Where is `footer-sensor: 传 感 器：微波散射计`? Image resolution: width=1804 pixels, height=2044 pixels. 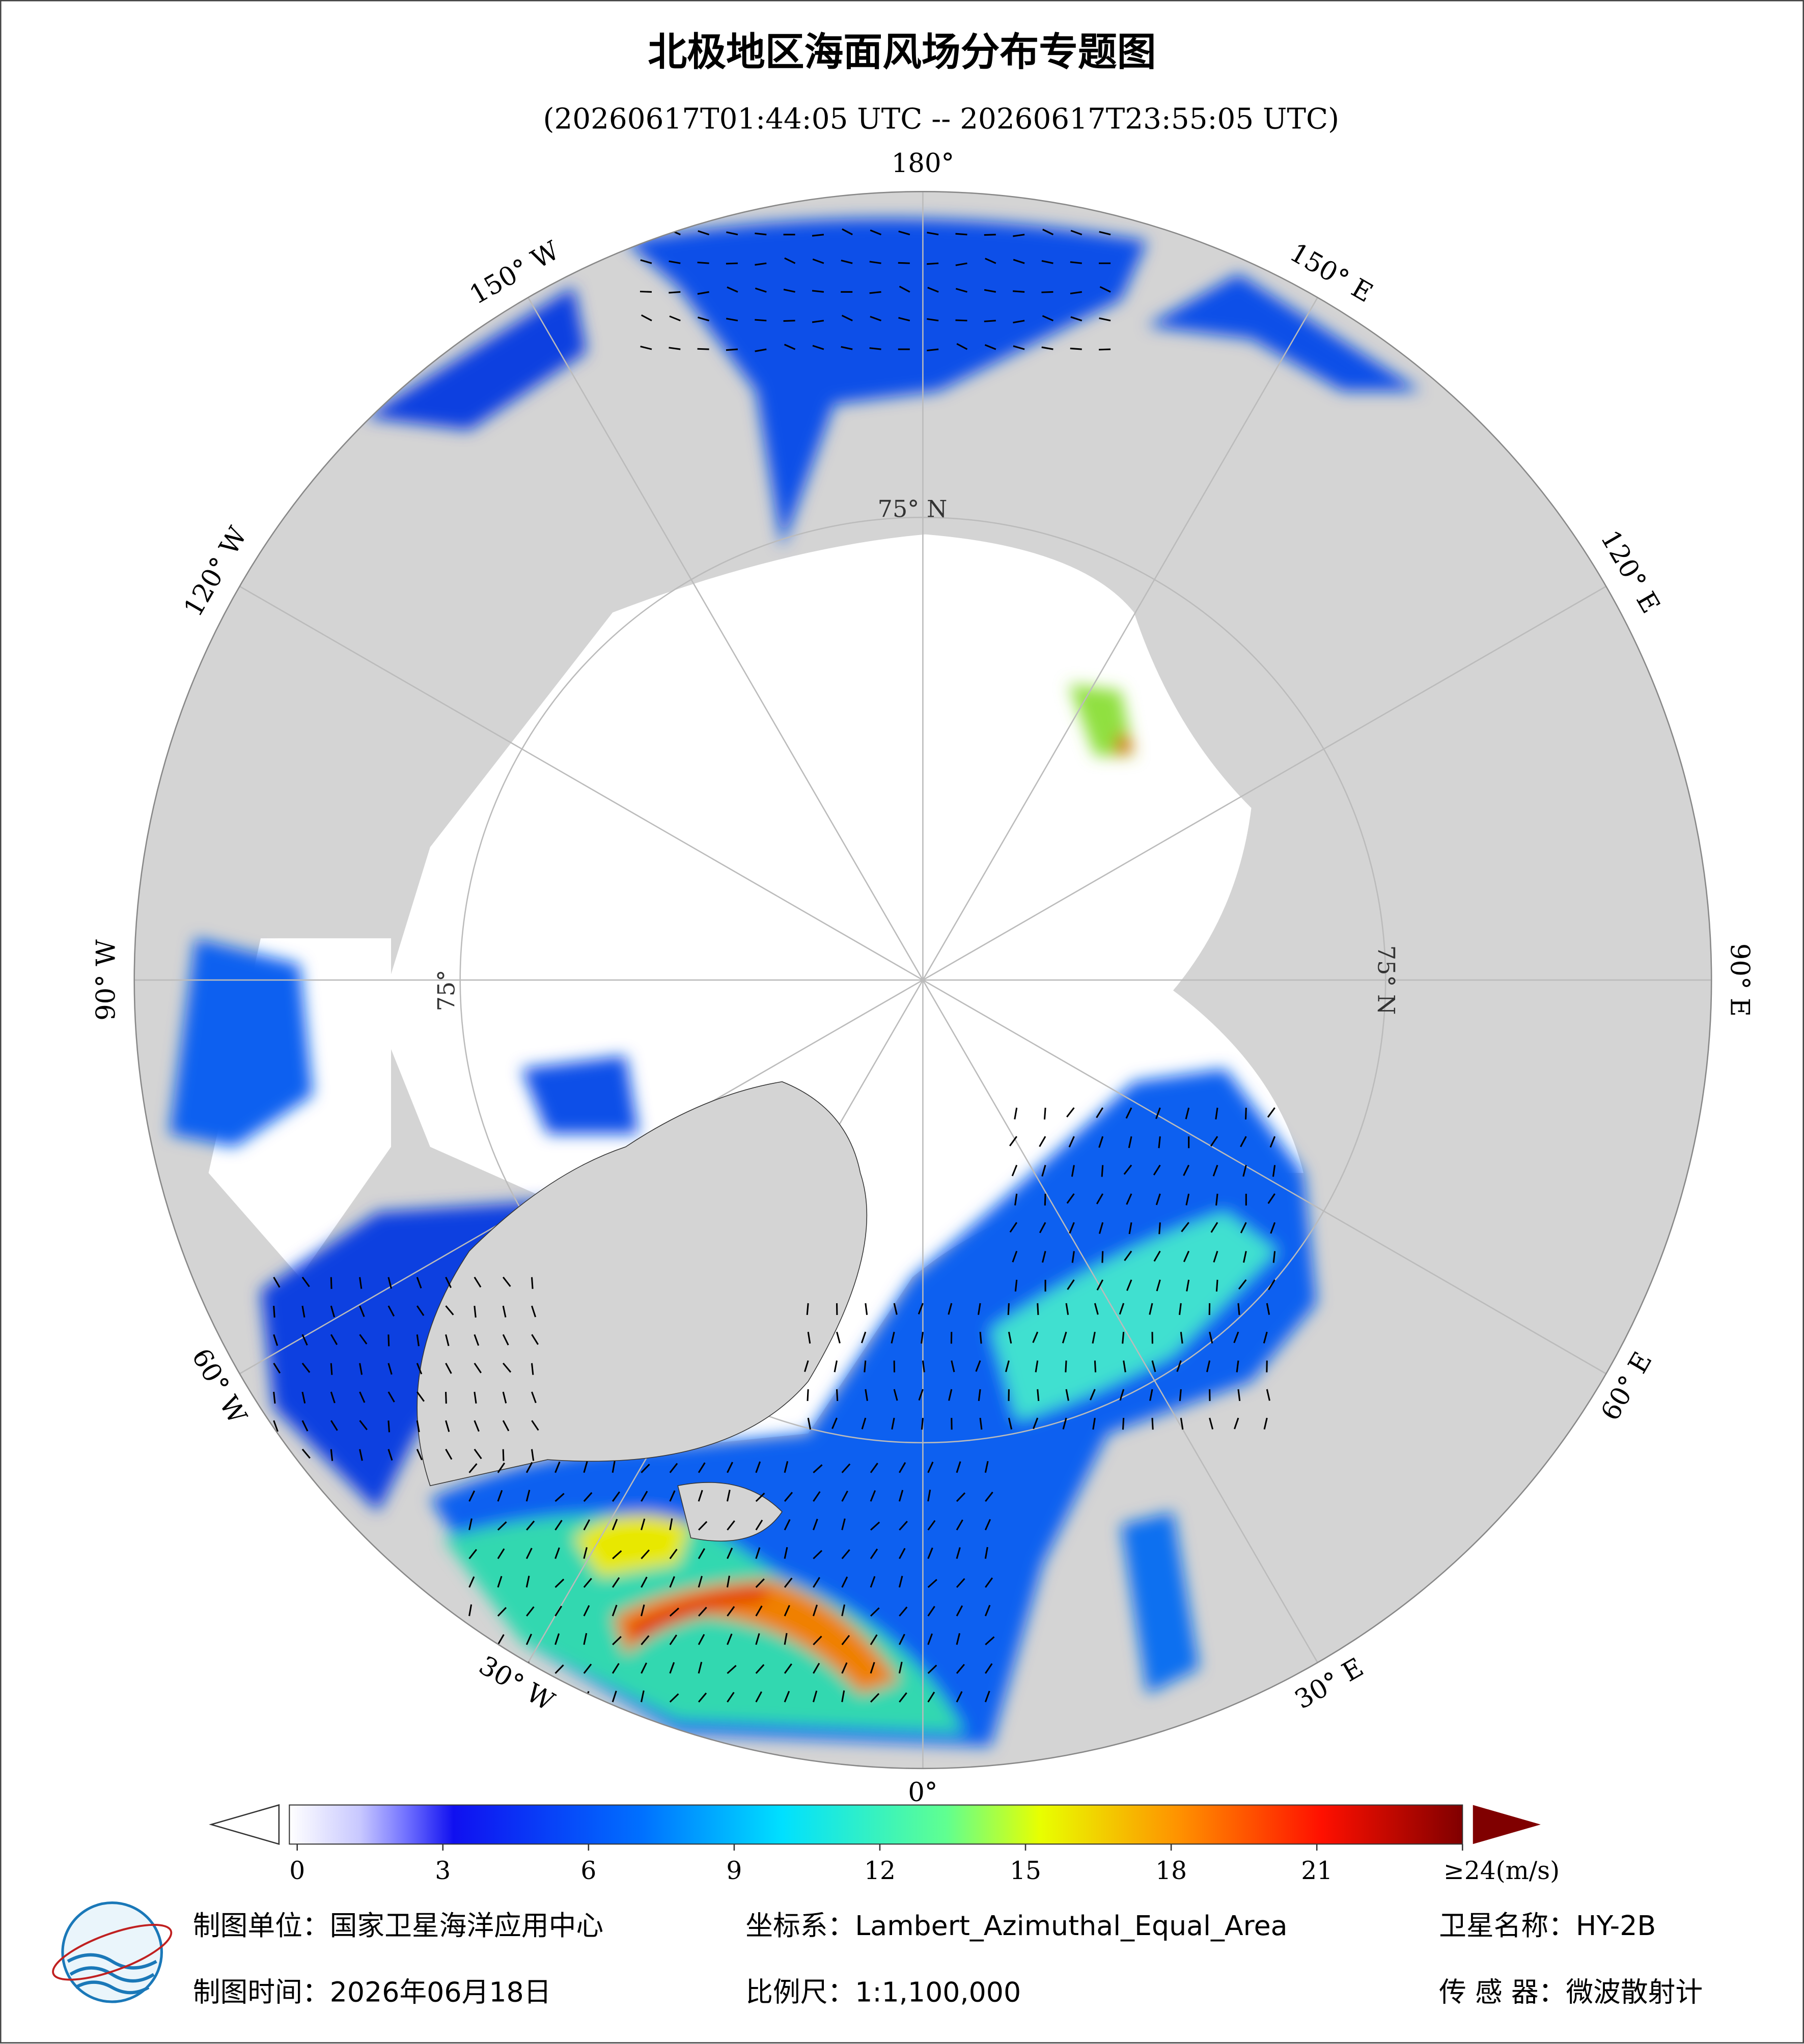
footer-sensor: 传 感 器：微波散射计 is located at coordinates (1571, 1992).